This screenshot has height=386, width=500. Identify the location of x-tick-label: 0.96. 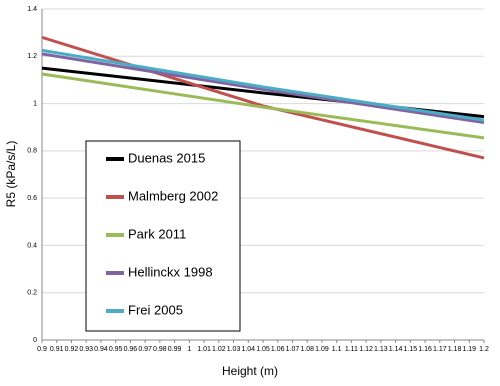
(131, 349).